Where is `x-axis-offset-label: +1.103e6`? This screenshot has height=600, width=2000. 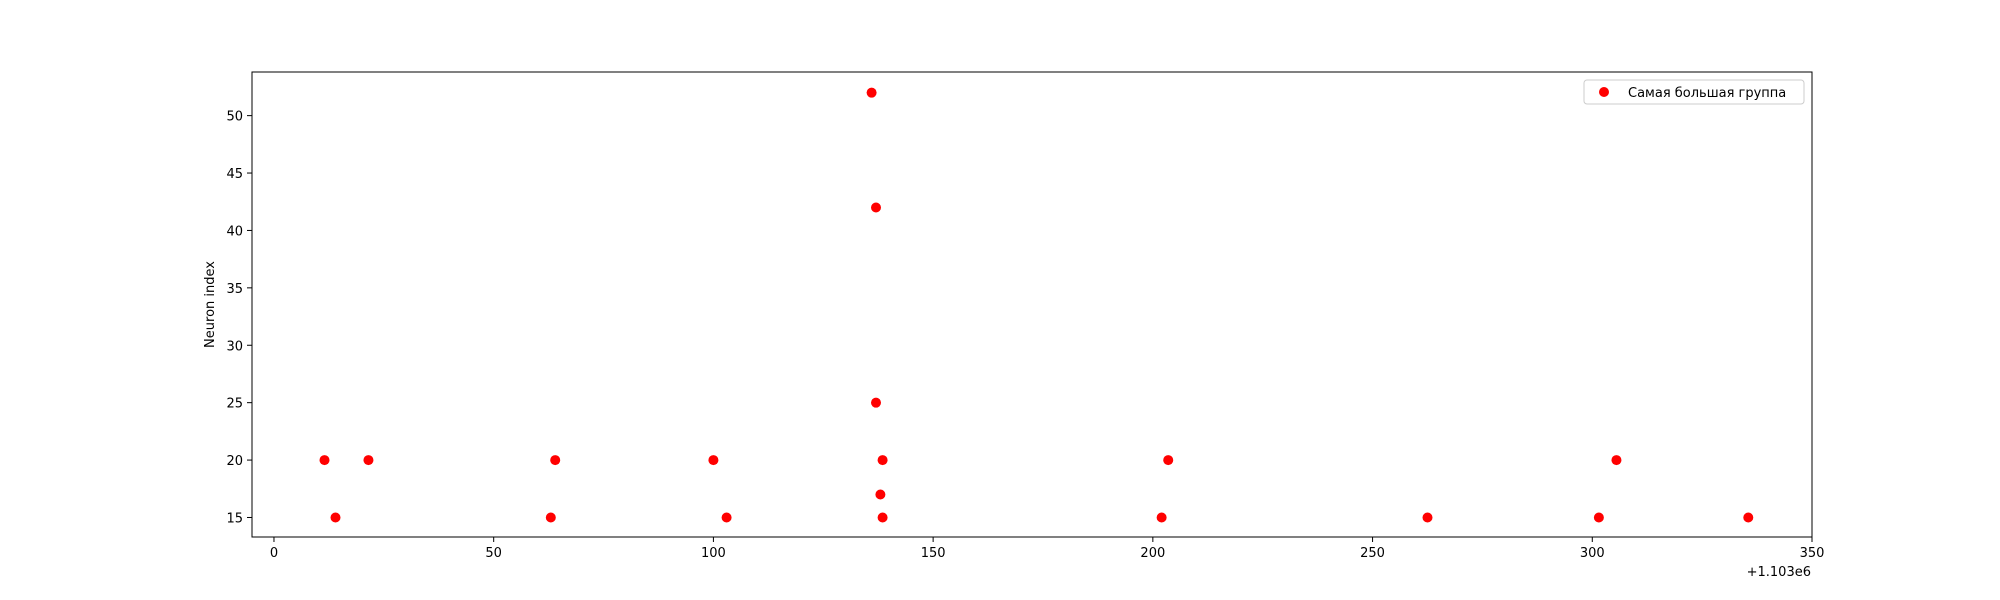 x-axis-offset-label: +1.103e6 is located at coordinates (1779, 572).